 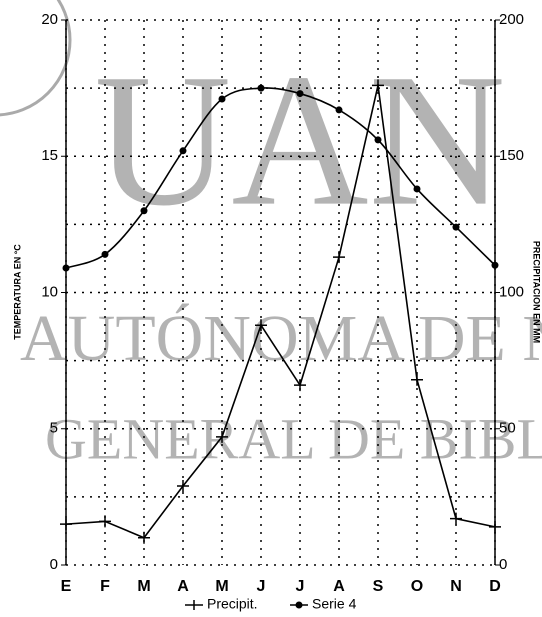 I want to click on watermark-text: AUTÓNOMA DE NU, so click(x=281, y=338).